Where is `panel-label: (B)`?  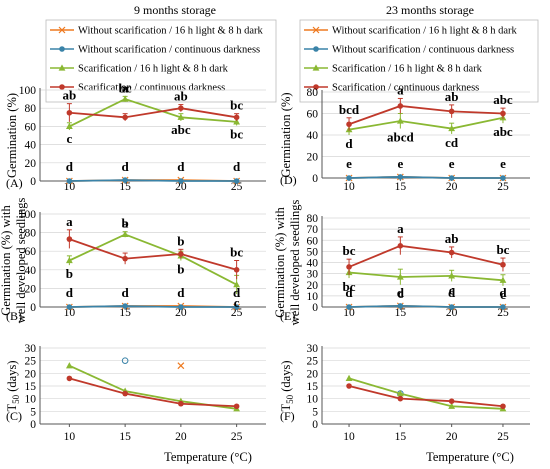 panel-label: (B) is located at coordinates (14, 316).